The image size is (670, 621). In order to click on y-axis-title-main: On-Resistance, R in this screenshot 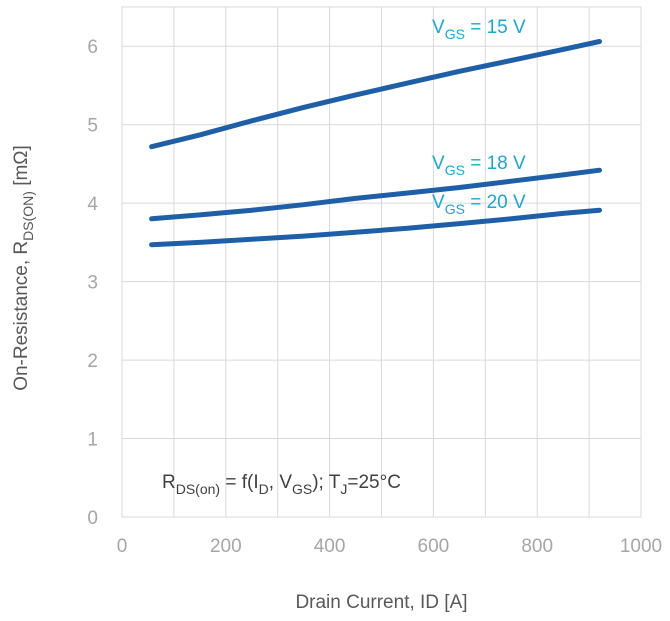, I will do `click(21, 316)`.